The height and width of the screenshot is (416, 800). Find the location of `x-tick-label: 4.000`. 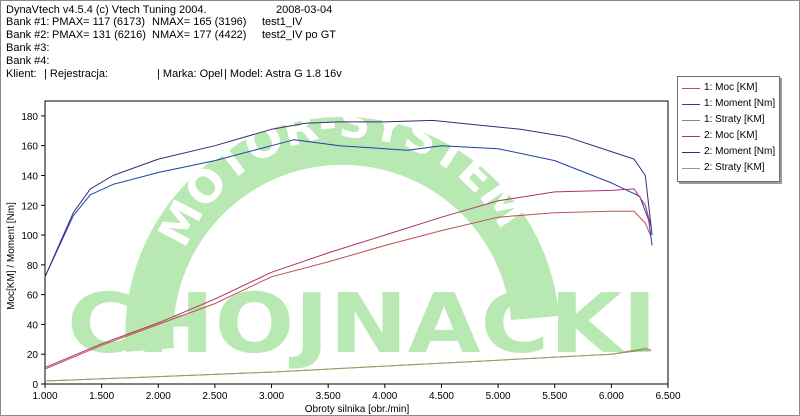

x-tick-label: 4.000 is located at coordinates (384, 396).